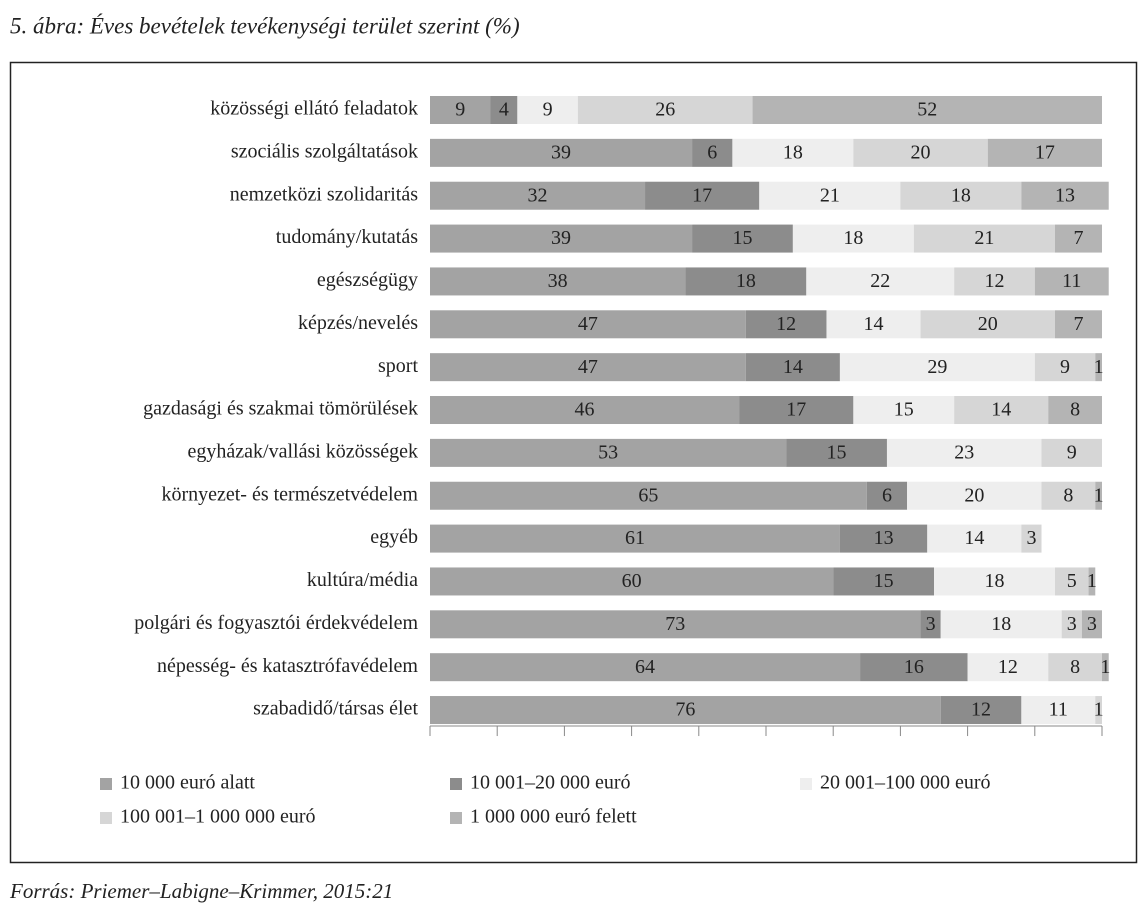  What do you see at coordinates (984, 238) in the screenshot?
I see `value-label: 21` at bounding box center [984, 238].